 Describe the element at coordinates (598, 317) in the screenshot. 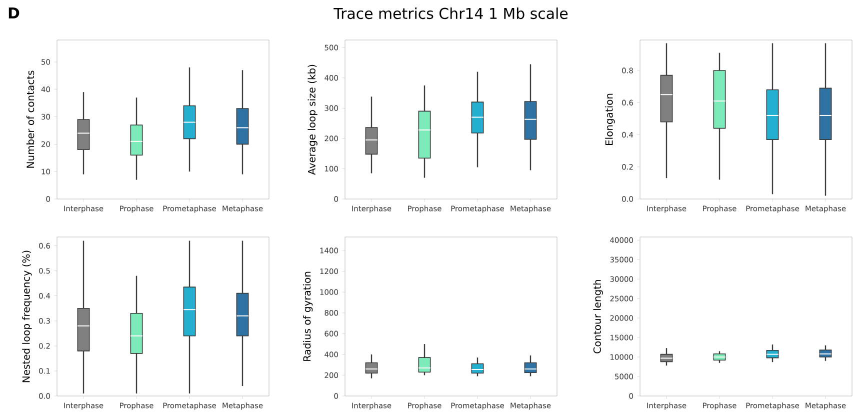

I see `y-axis-title: Contour length` at that location.